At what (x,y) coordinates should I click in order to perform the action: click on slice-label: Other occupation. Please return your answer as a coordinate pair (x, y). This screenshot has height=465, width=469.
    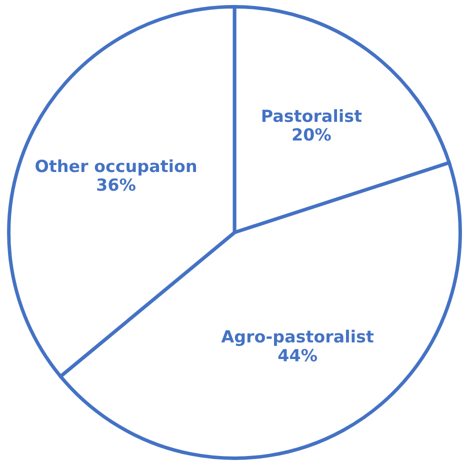
    Looking at the image, I should click on (116, 167).